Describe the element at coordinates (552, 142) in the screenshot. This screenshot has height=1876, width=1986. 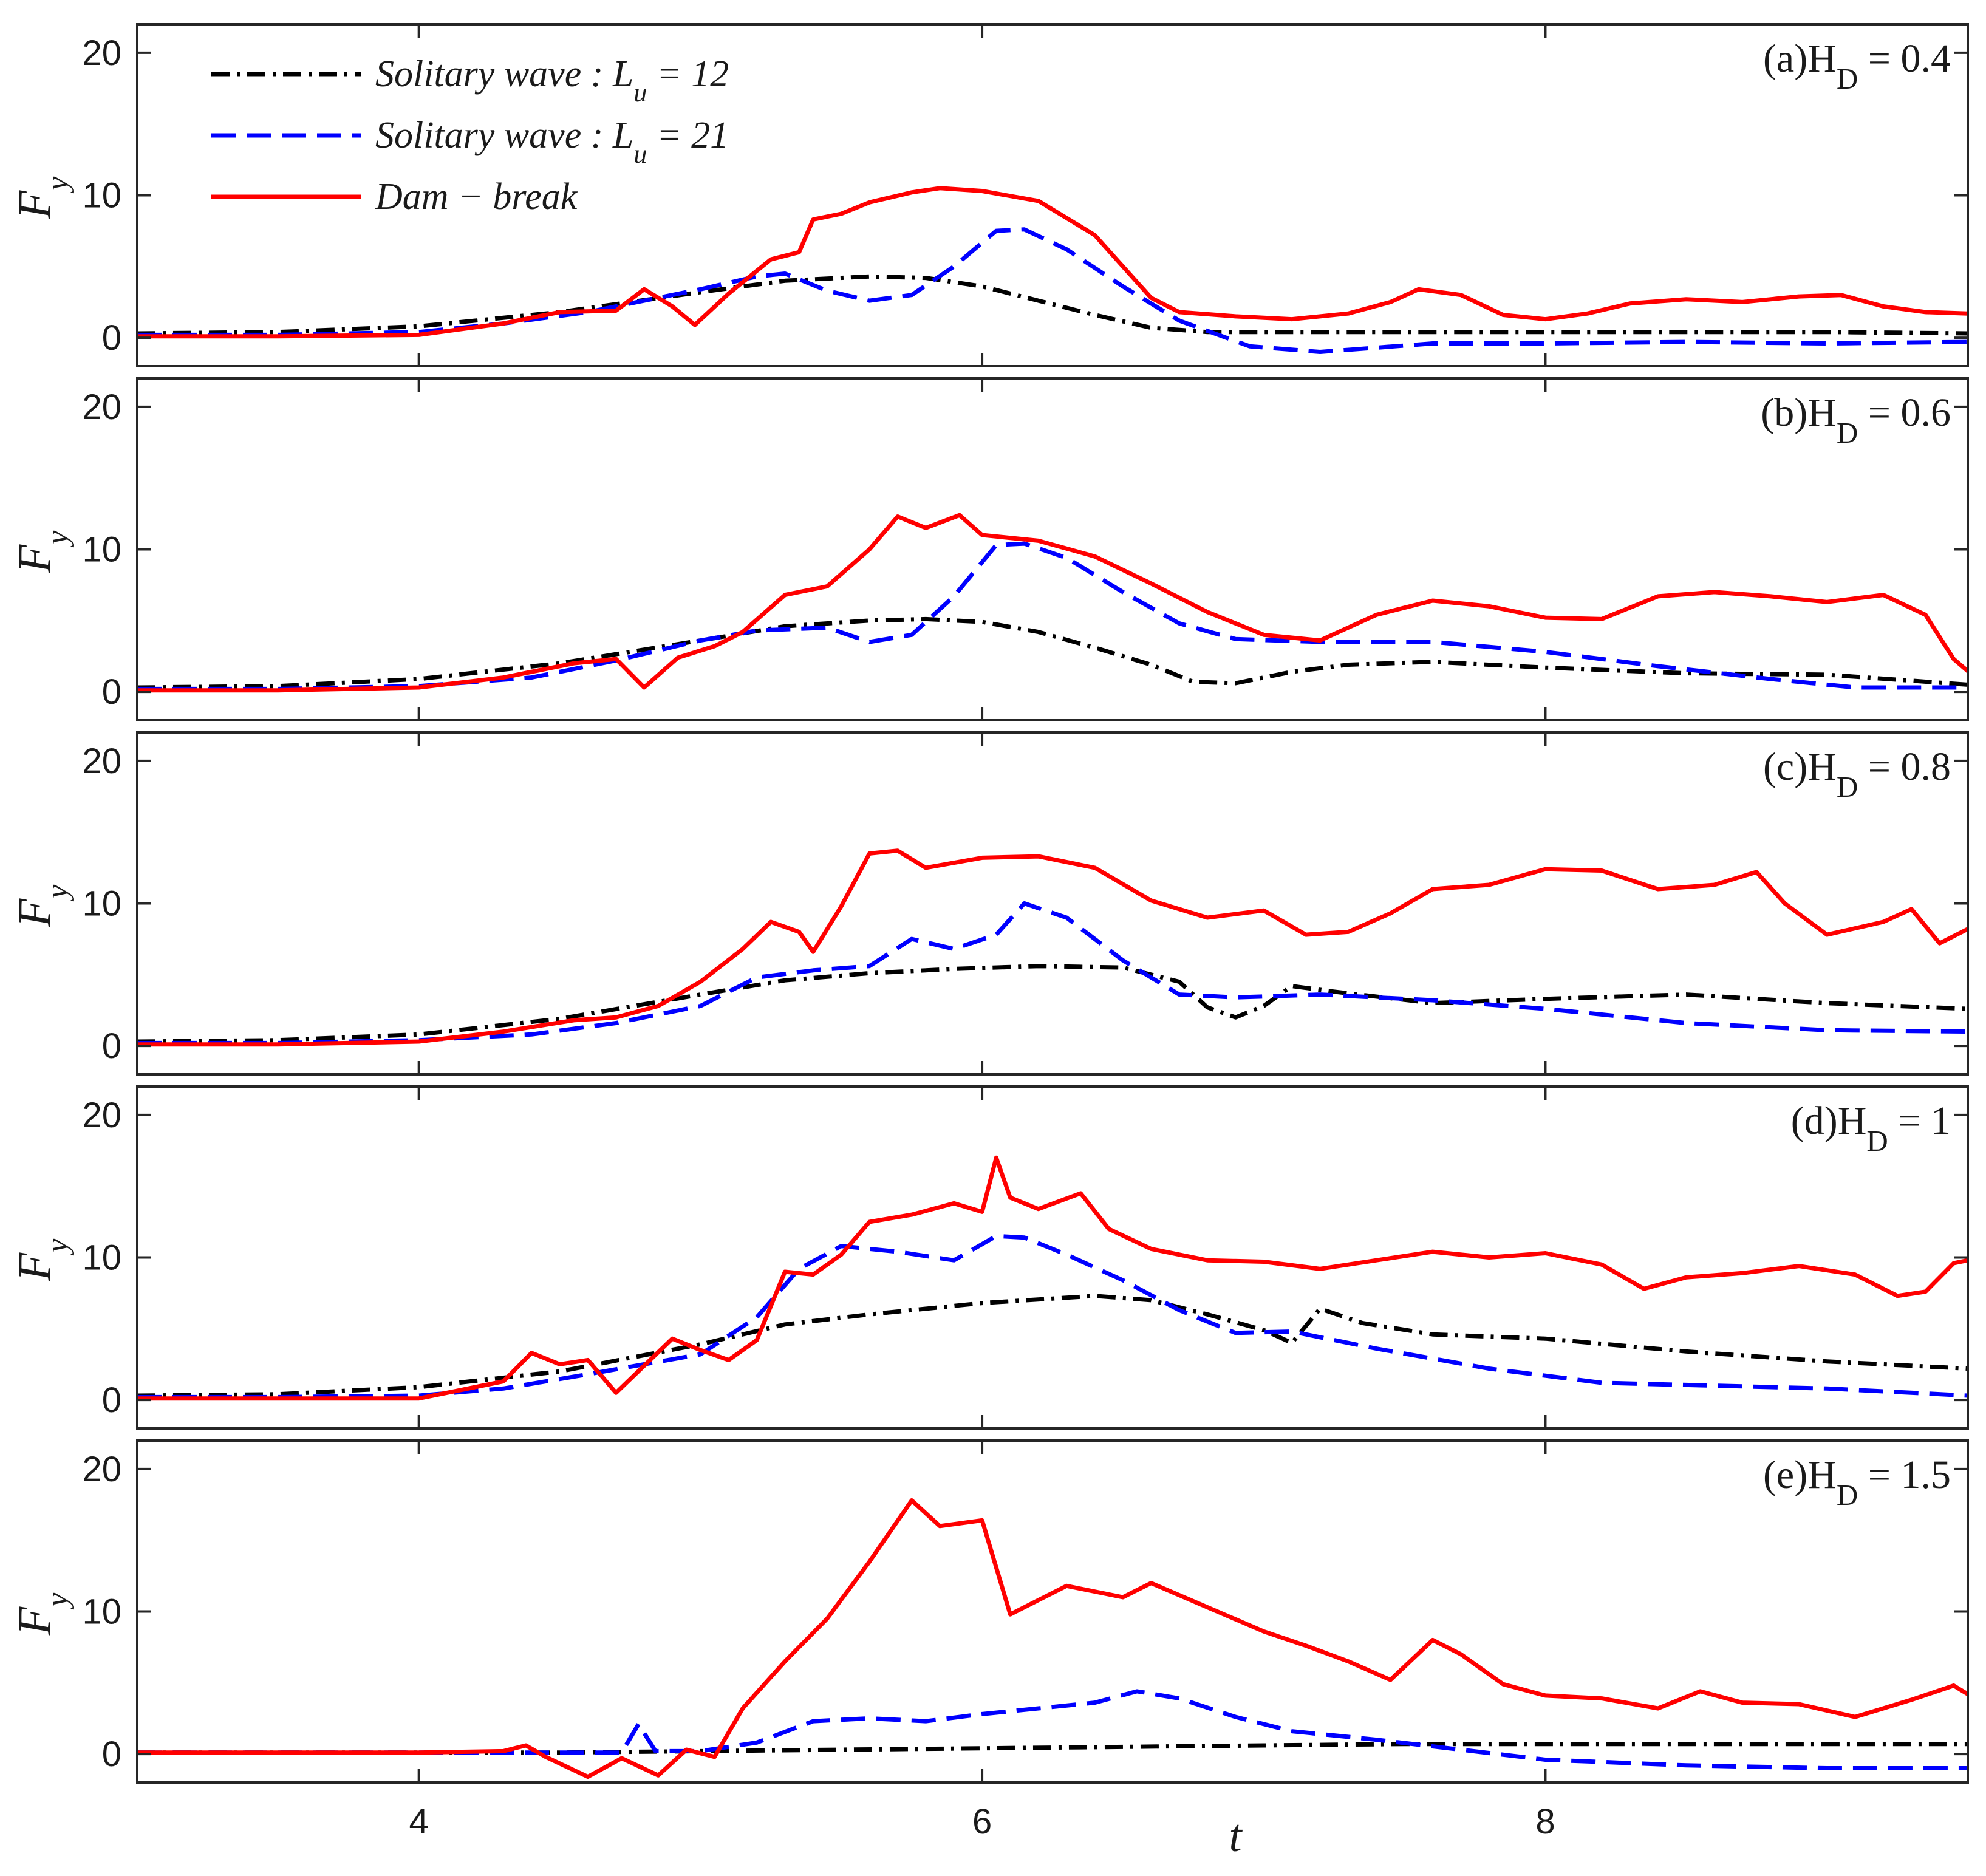
I see `legend-label-solitary21: Solitary wave : Lu = 21` at that location.